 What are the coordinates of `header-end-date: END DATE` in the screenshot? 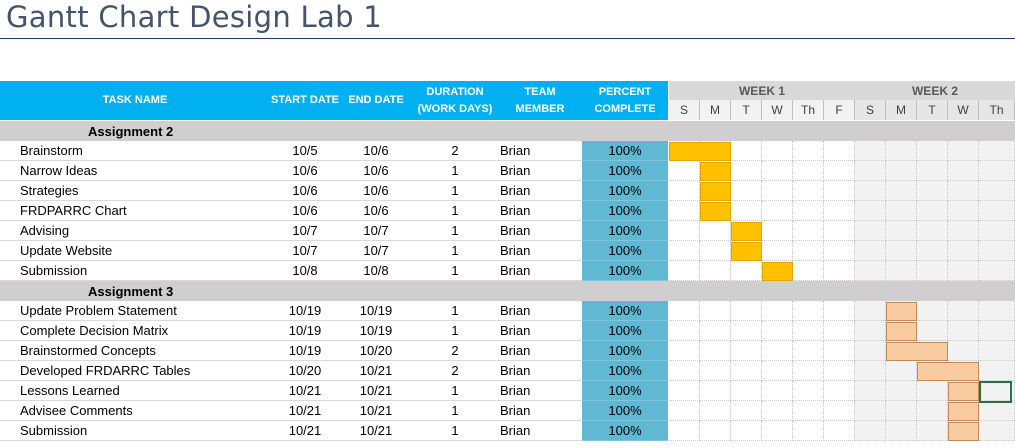 It's located at (376, 100).